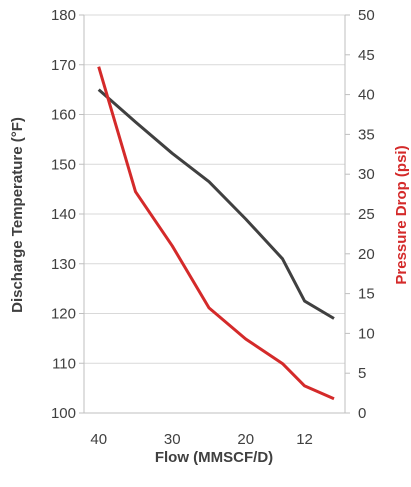  I want to click on y-left-tick-label: 130, so click(63, 264).